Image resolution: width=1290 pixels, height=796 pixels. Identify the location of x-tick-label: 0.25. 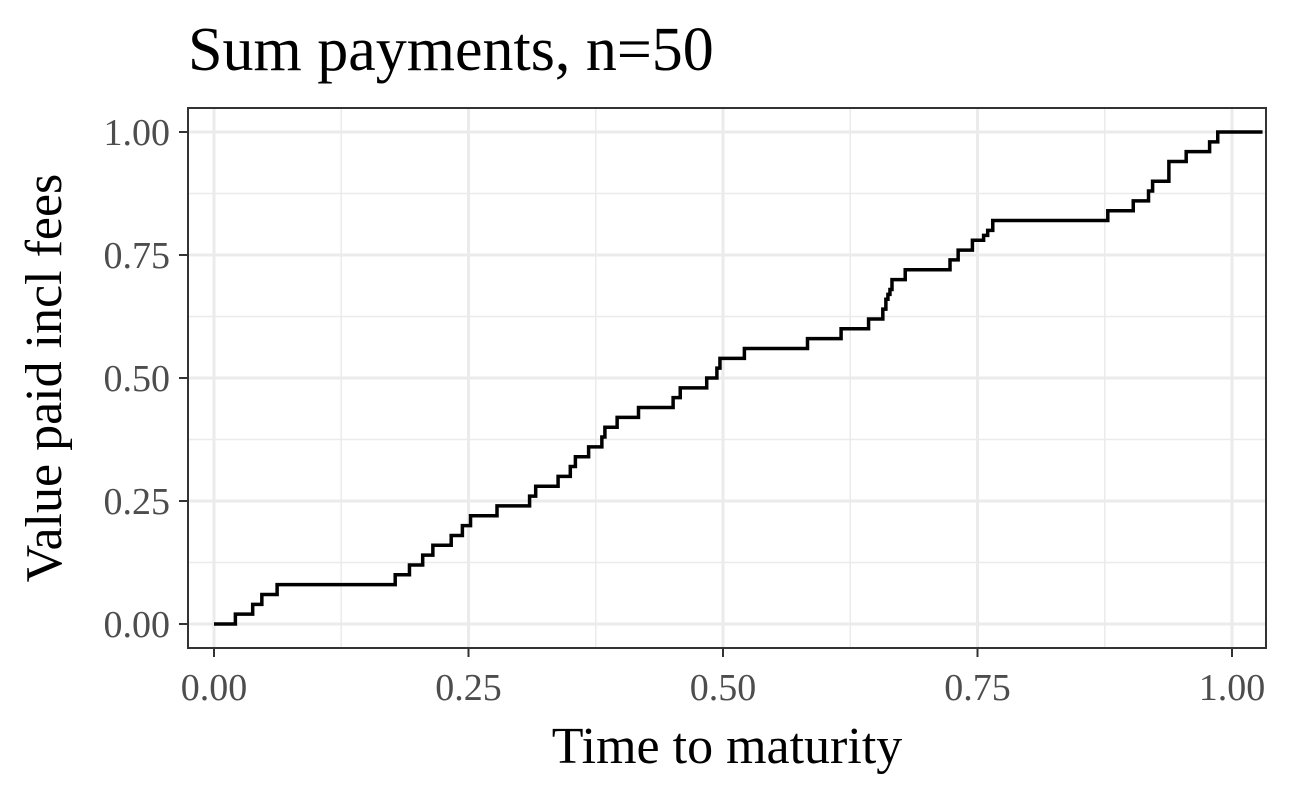
(468, 688).